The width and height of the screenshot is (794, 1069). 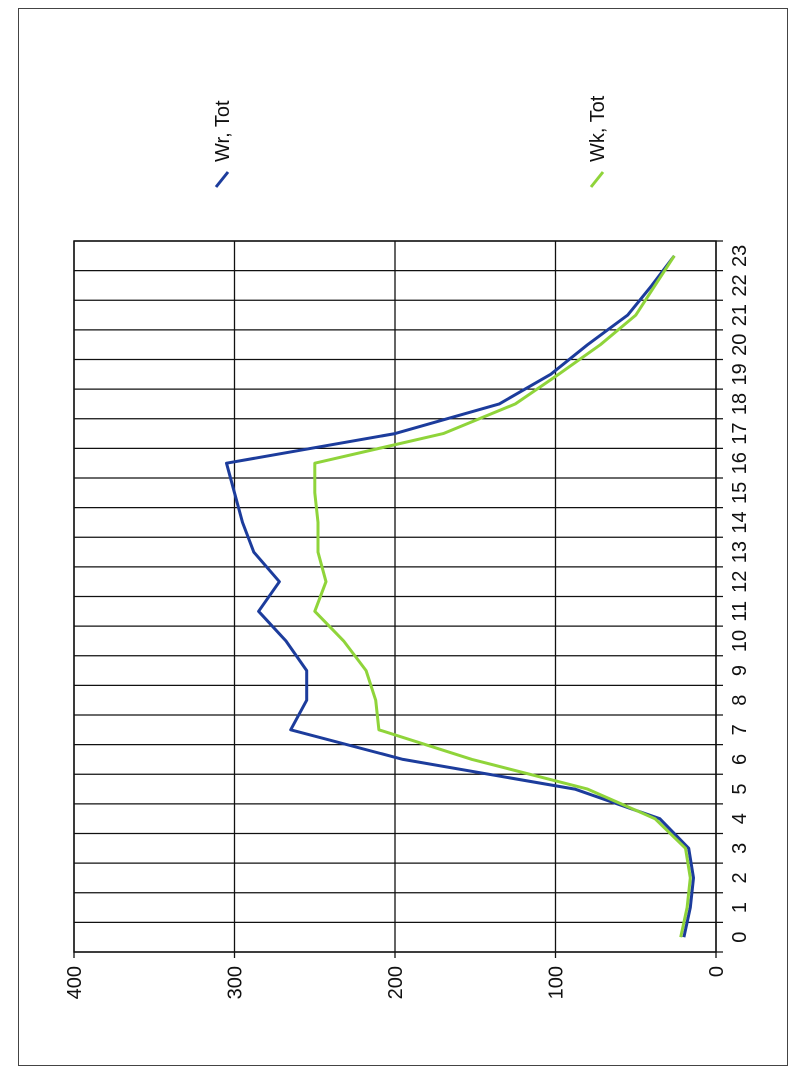 What do you see at coordinates (717, 971) in the screenshot?
I see `value-tick-label: 0` at bounding box center [717, 971].